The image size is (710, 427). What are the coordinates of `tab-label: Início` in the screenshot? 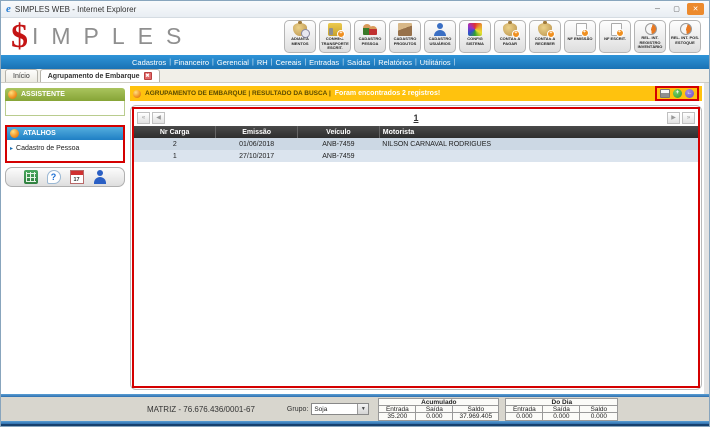 It's located at (21, 76).